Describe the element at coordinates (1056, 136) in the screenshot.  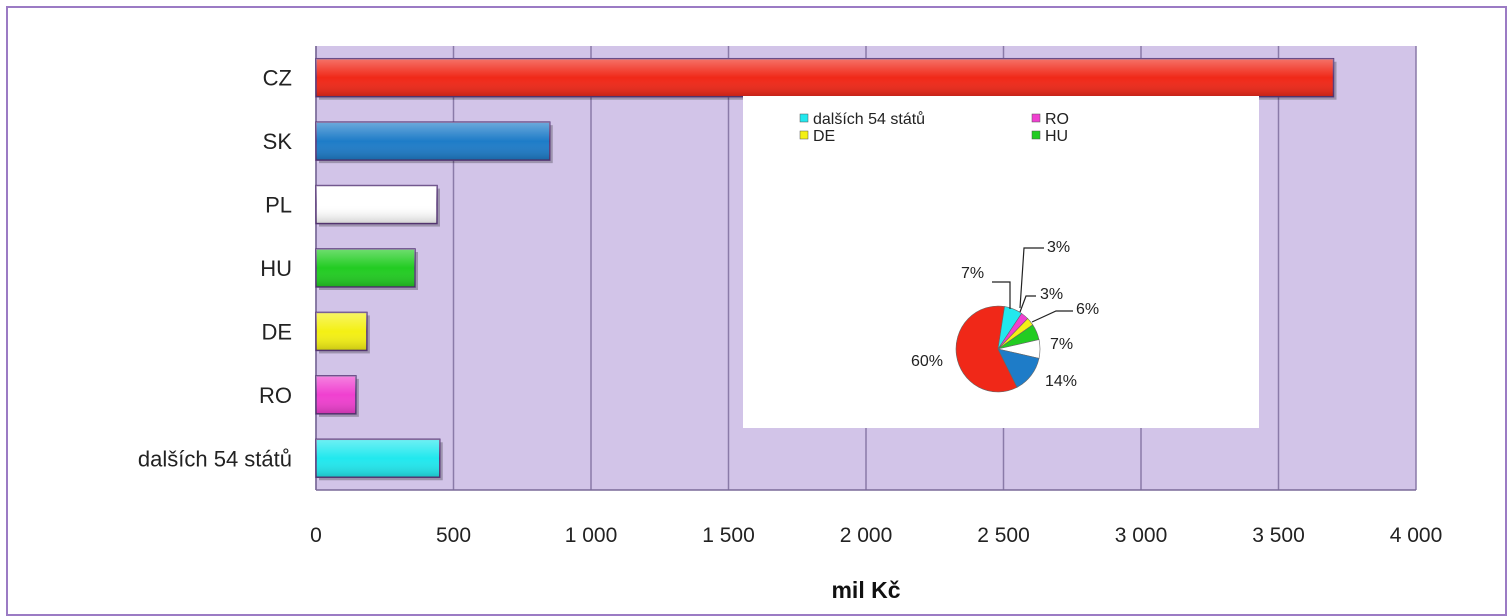
I see `svg-text: HU` at that location.